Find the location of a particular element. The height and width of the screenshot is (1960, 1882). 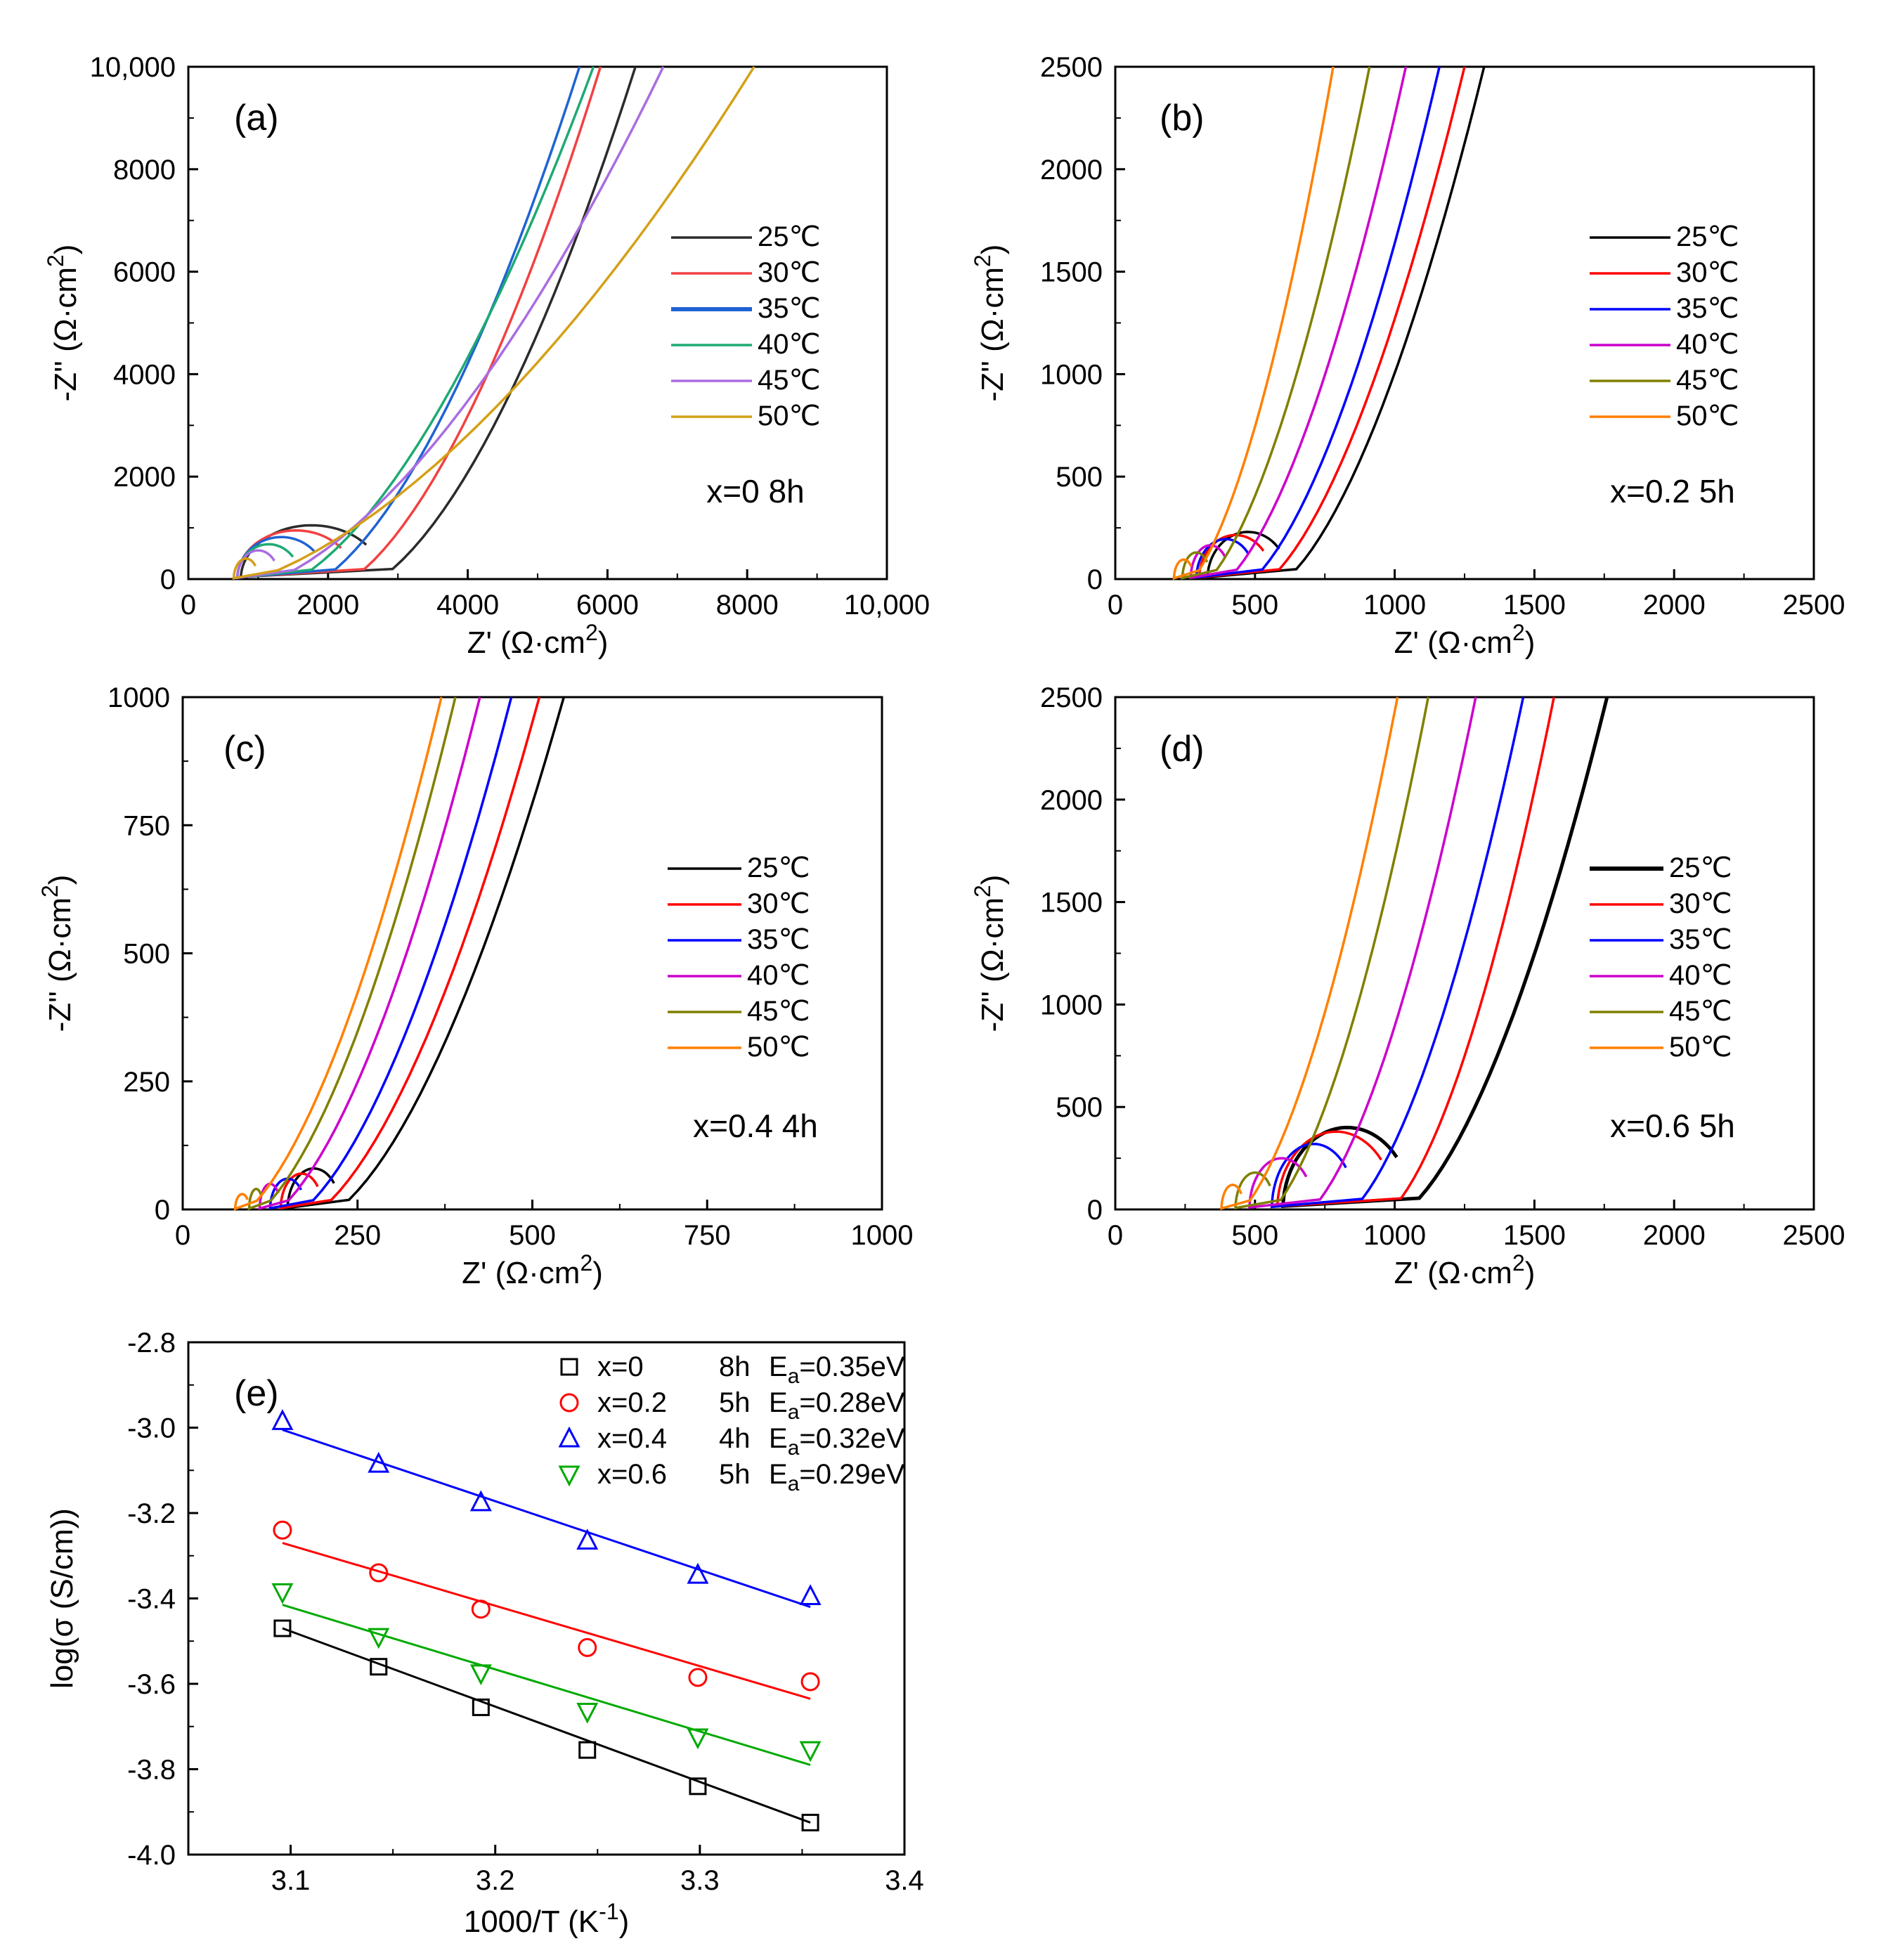

panel-0-legend: 25℃ 30℃ 35℃ 40℃ 45℃ 50℃ is located at coordinates (745, 326).